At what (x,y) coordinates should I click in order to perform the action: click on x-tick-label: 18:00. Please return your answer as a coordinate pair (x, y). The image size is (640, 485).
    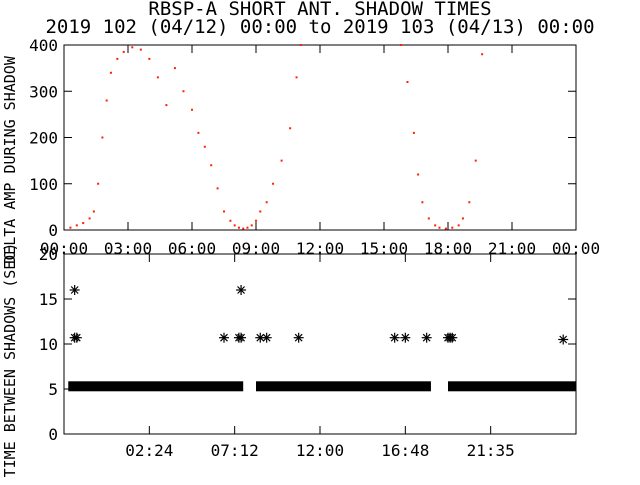
    Looking at the image, I should click on (448, 248).